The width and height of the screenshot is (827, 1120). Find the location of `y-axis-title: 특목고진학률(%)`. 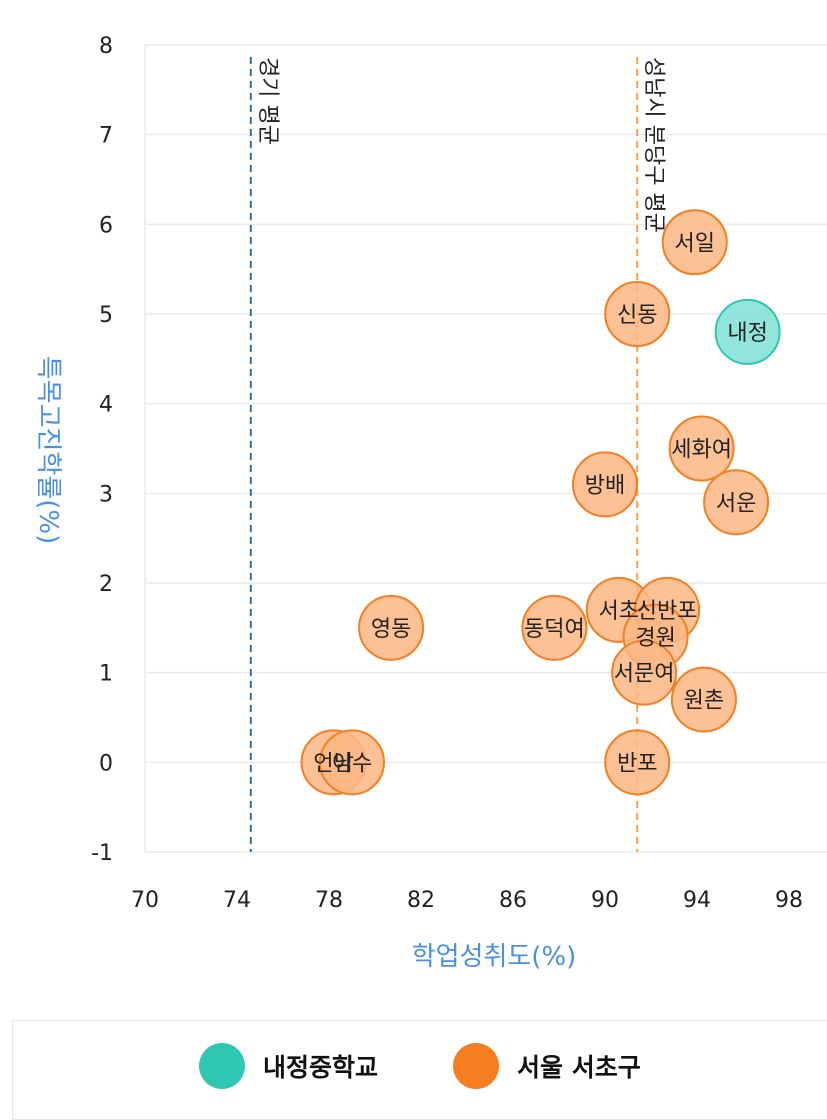

y-axis-title: 특목고진학률(%) is located at coordinates (48, 450).